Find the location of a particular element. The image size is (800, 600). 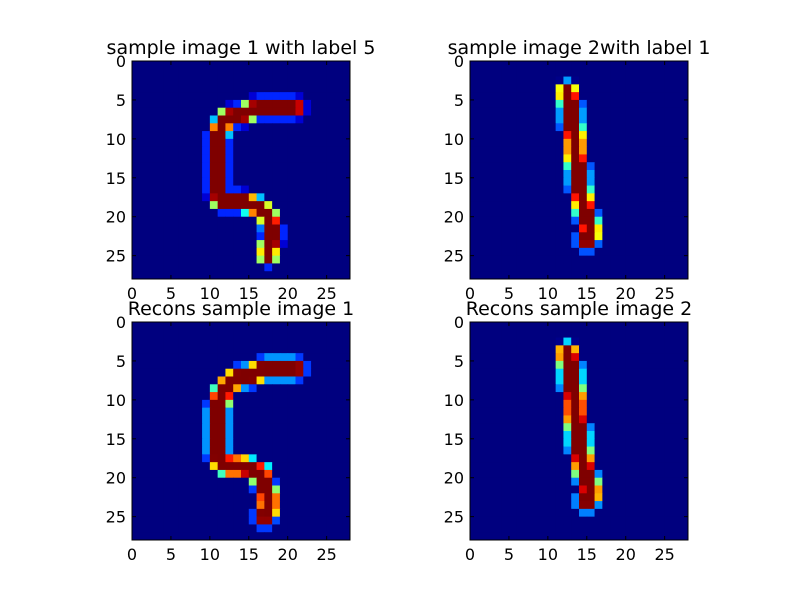

x-tick-label: 5 is located at coordinates (509, 293).